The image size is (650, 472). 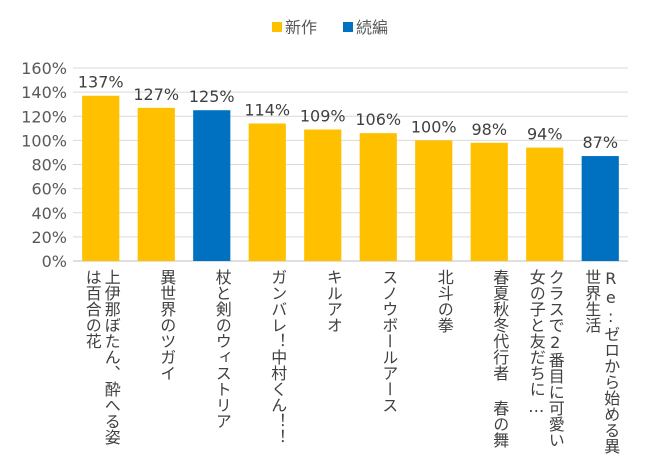 I want to click on data-label: 127%, so click(x=156, y=94).